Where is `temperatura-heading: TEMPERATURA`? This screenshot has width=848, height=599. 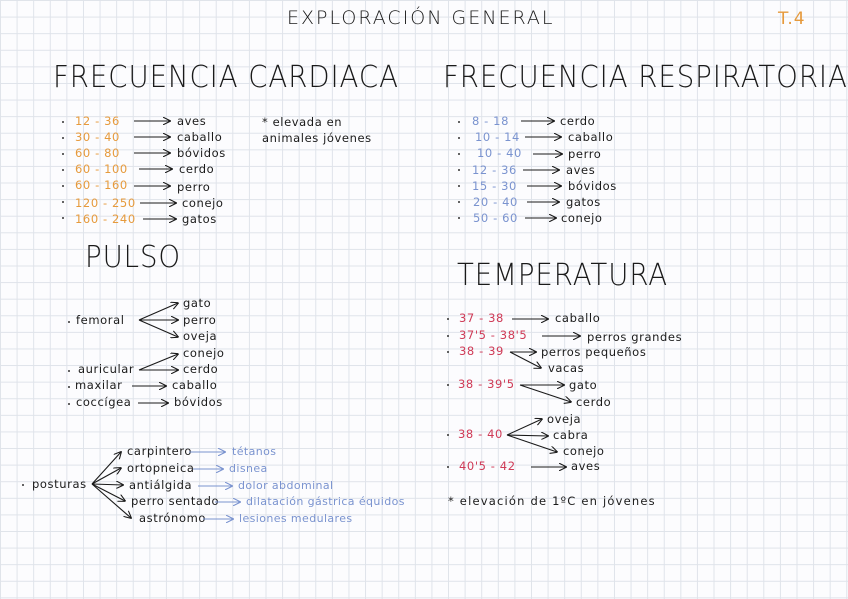 temperatura-heading: TEMPERATURA is located at coordinates (563, 275).